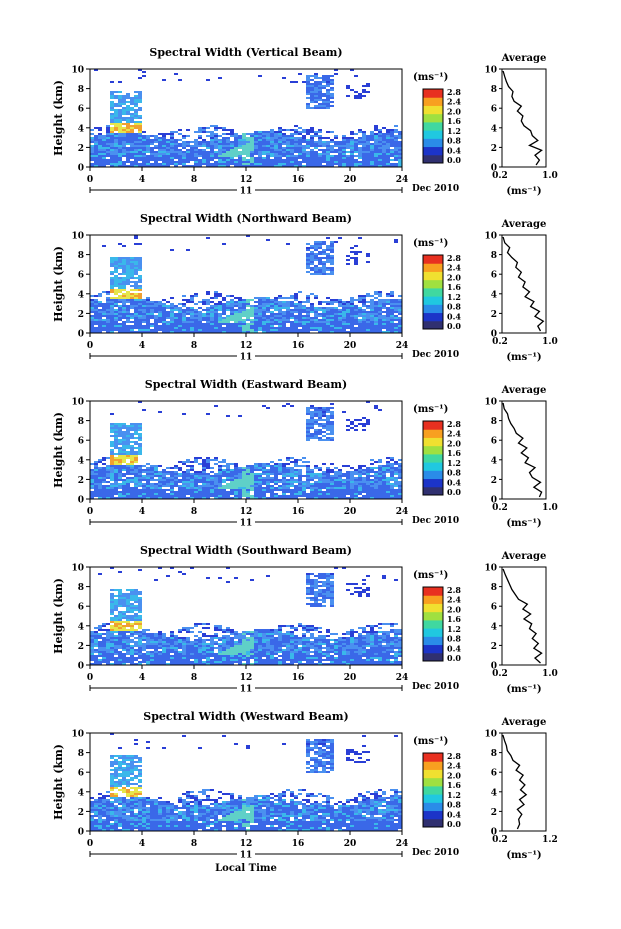  I want to click on colorbar-tick-label: 2.8, so click(454, 424).